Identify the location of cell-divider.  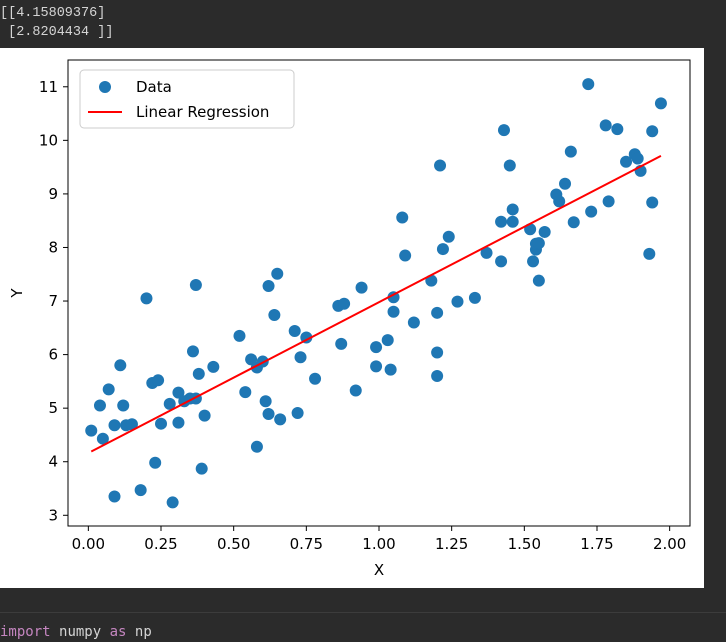
(363, 612).